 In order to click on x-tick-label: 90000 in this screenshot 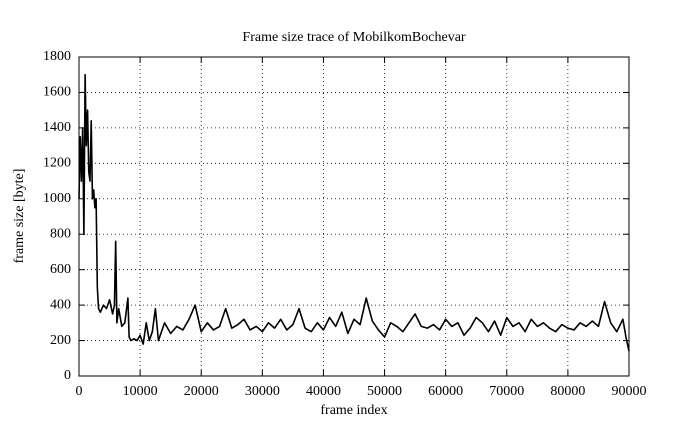, I will do `click(629, 391)`.